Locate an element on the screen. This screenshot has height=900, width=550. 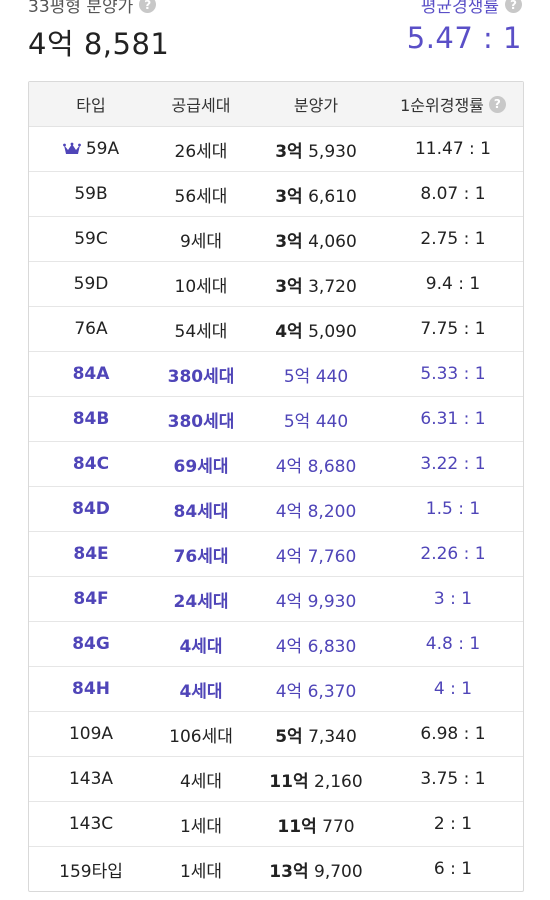
cell-price: 4억 8,680 is located at coordinates (316, 464).